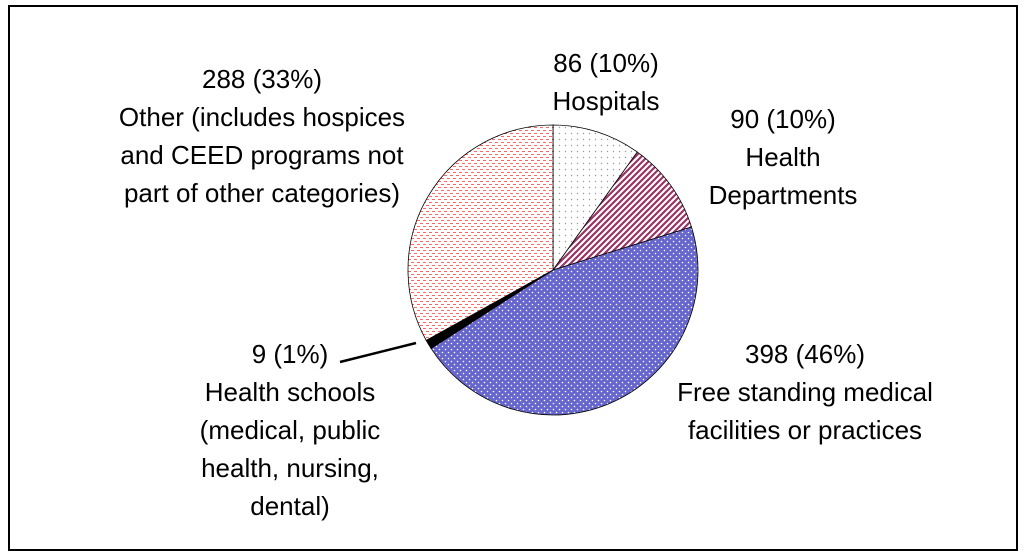 The width and height of the screenshot is (1028, 559). What do you see at coordinates (606, 63) in the screenshot?
I see `value-label: 86 (10%)` at bounding box center [606, 63].